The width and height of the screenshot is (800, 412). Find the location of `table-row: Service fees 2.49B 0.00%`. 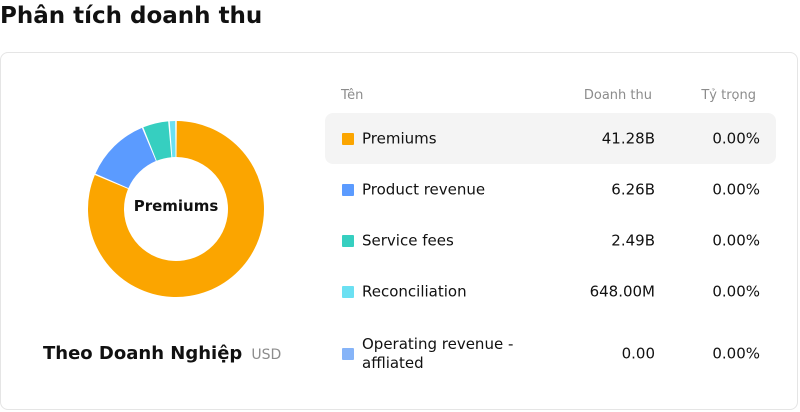

table-row: Service fees 2.49B 0.00% is located at coordinates (550, 240).